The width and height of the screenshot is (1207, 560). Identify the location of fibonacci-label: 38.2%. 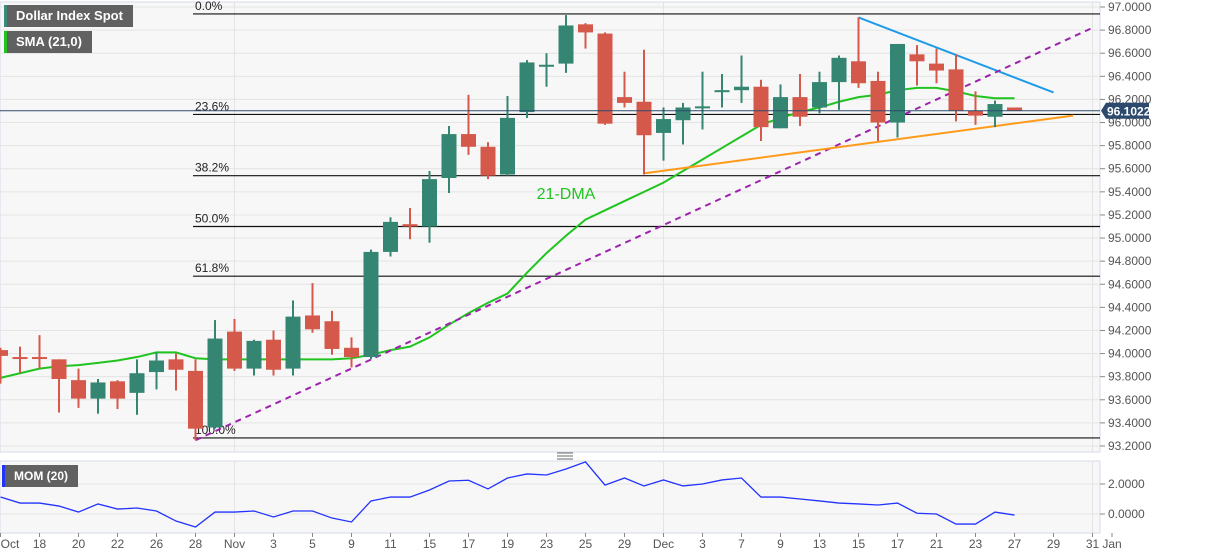
(212, 168).